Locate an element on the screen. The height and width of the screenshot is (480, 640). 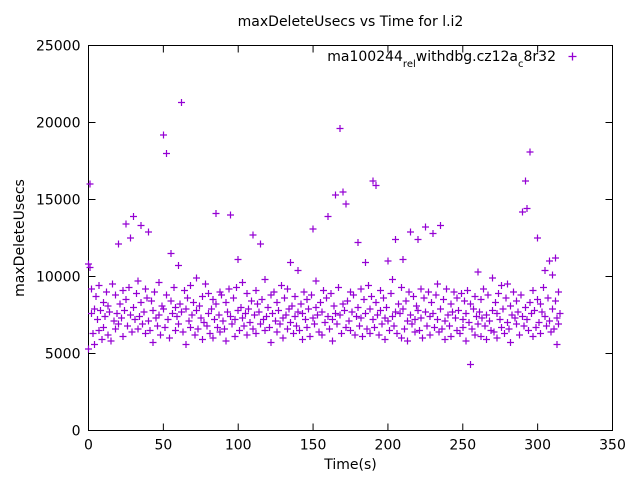
legend-label: ma100244relwithdbg.cz12ac8r32 is located at coordinates (441, 59).